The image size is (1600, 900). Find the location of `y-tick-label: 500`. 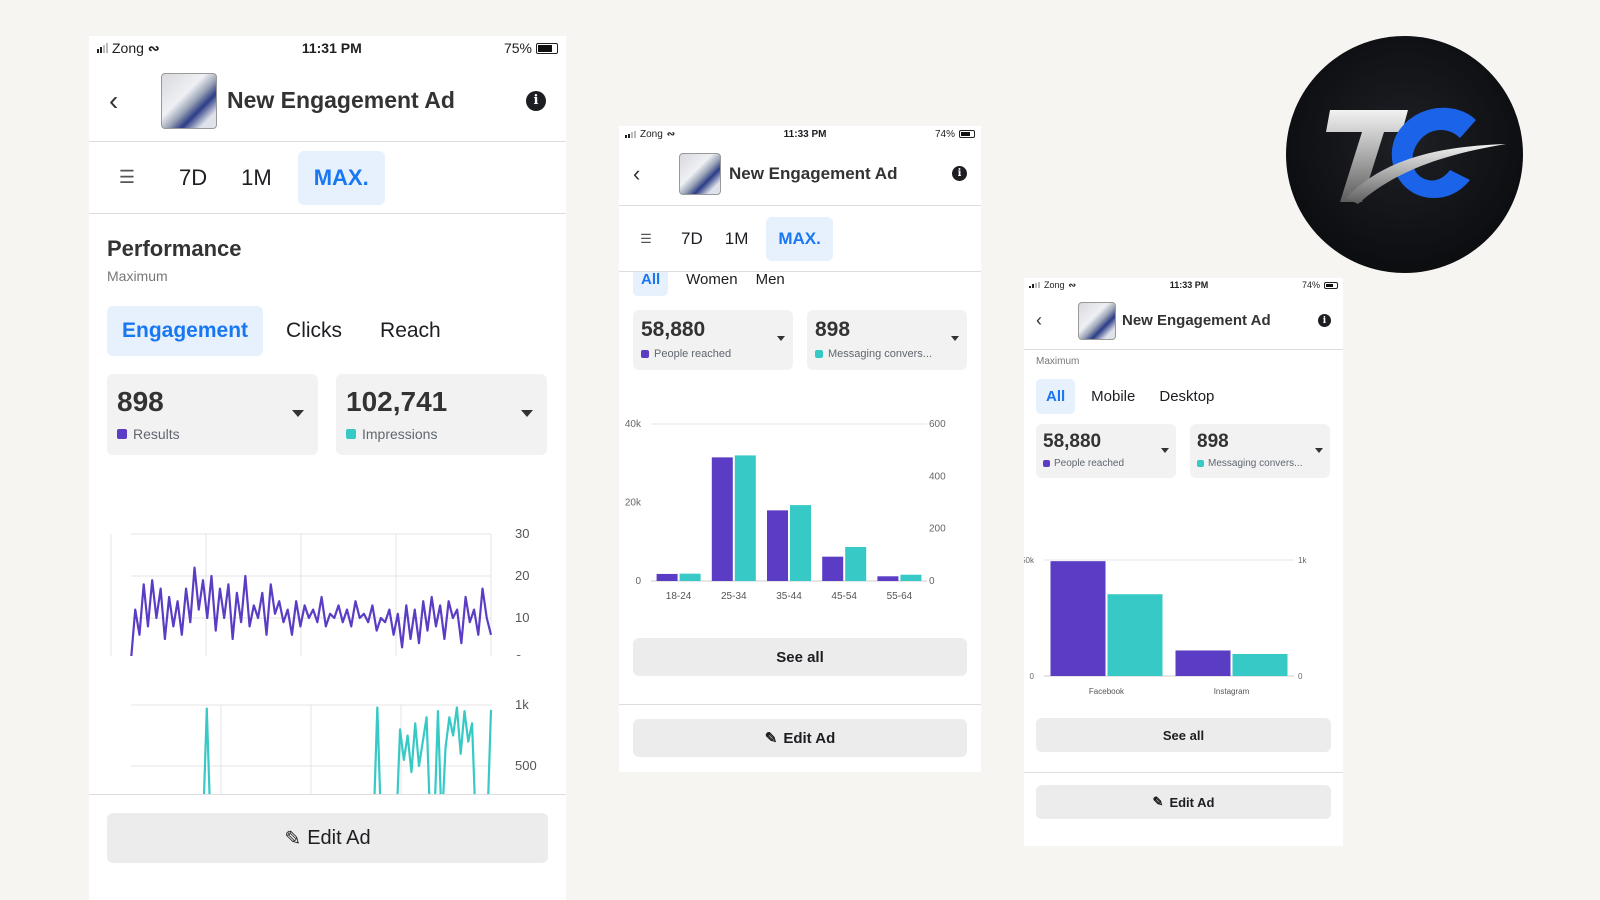

y-tick-label: 500 is located at coordinates (526, 765).